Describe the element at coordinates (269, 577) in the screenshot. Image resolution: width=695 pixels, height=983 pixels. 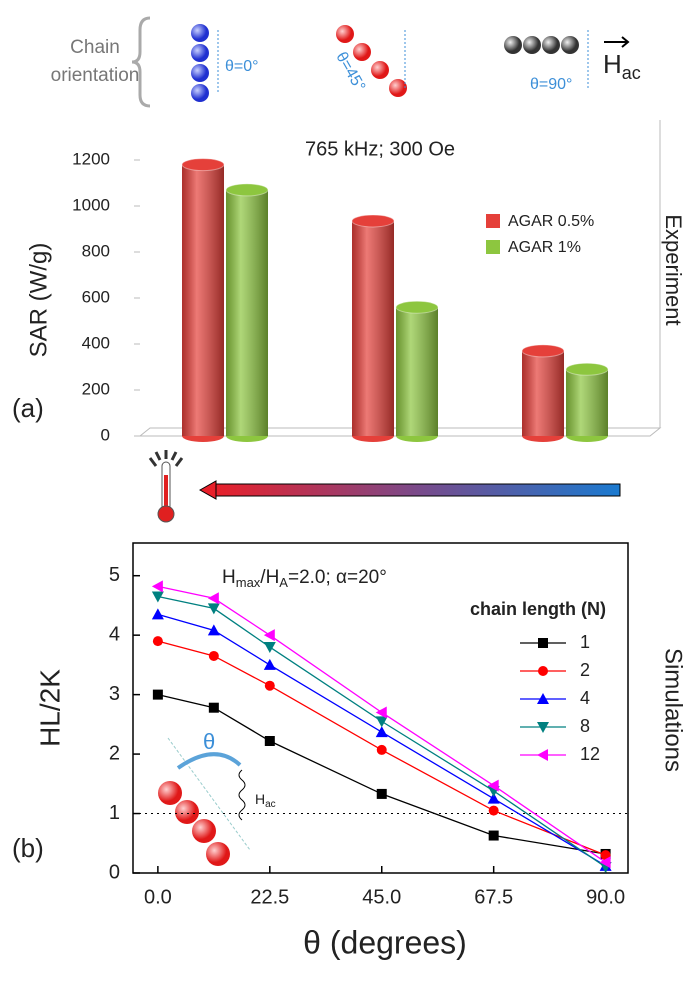
I see `annotation-part: /H` at that location.